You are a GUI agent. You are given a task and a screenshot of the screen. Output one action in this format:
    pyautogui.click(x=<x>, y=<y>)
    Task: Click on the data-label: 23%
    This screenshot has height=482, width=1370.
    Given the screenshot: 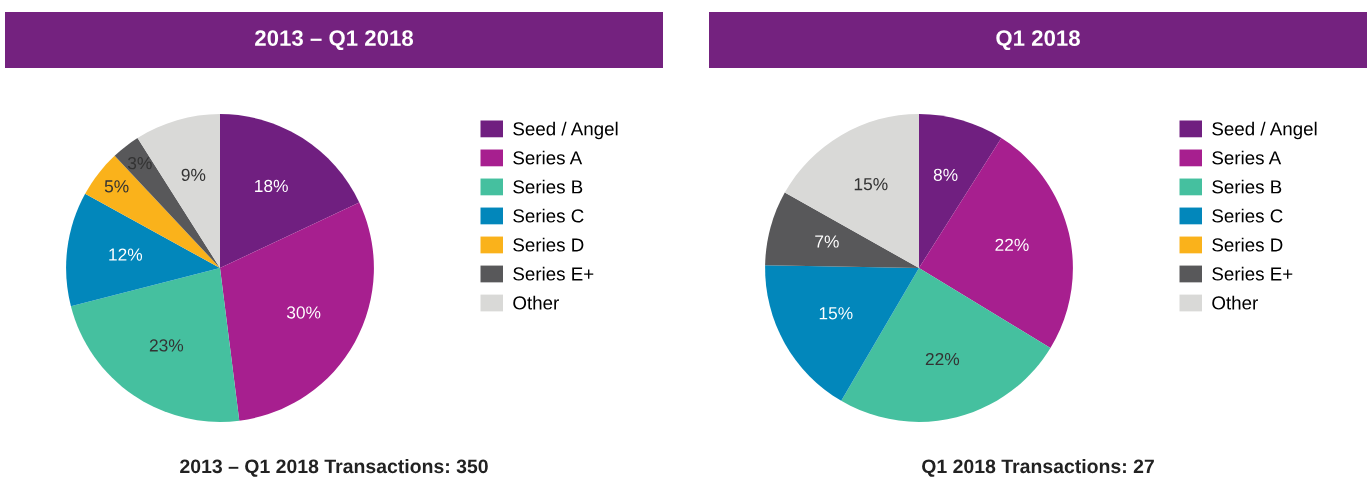 What is the action you would take?
    pyautogui.click(x=166, y=345)
    